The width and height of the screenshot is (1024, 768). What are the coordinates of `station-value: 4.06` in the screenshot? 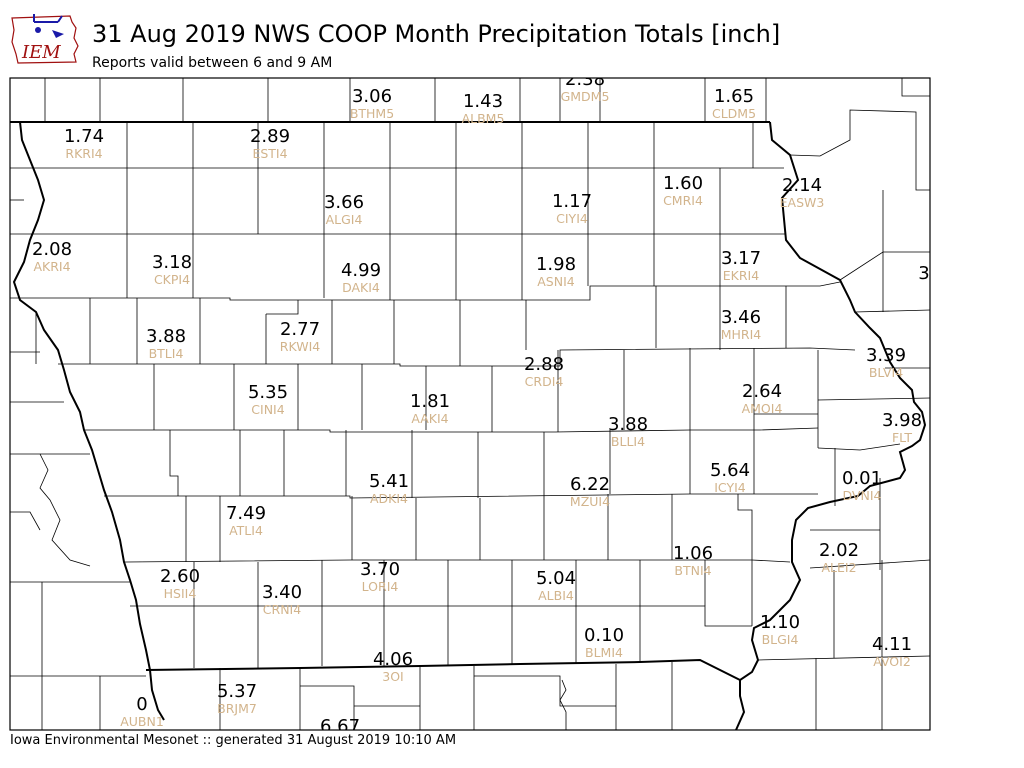 It's located at (393, 659).